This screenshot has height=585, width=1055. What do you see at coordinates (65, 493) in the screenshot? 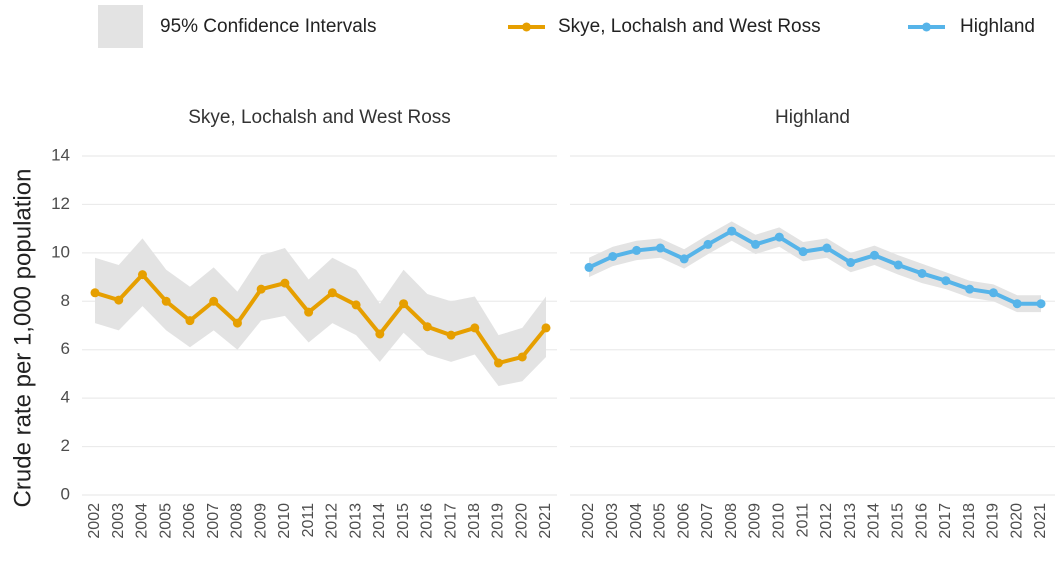
I see `y-tick-label: 0` at bounding box center [65, 493].